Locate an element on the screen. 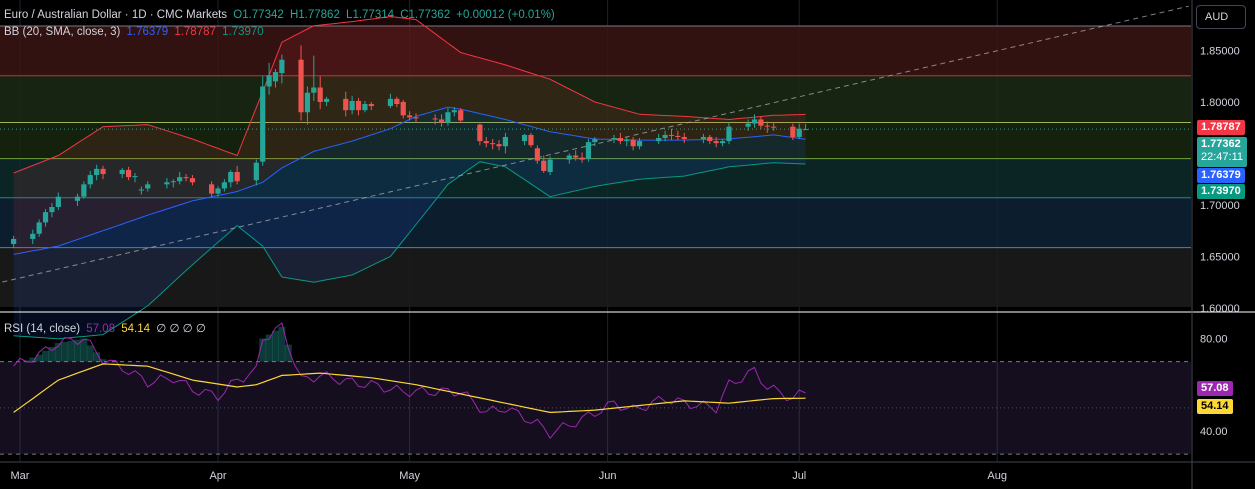  rsi-empty-values: ∅ ∅ ∅ ∅ is located at coordinates (181, 329).